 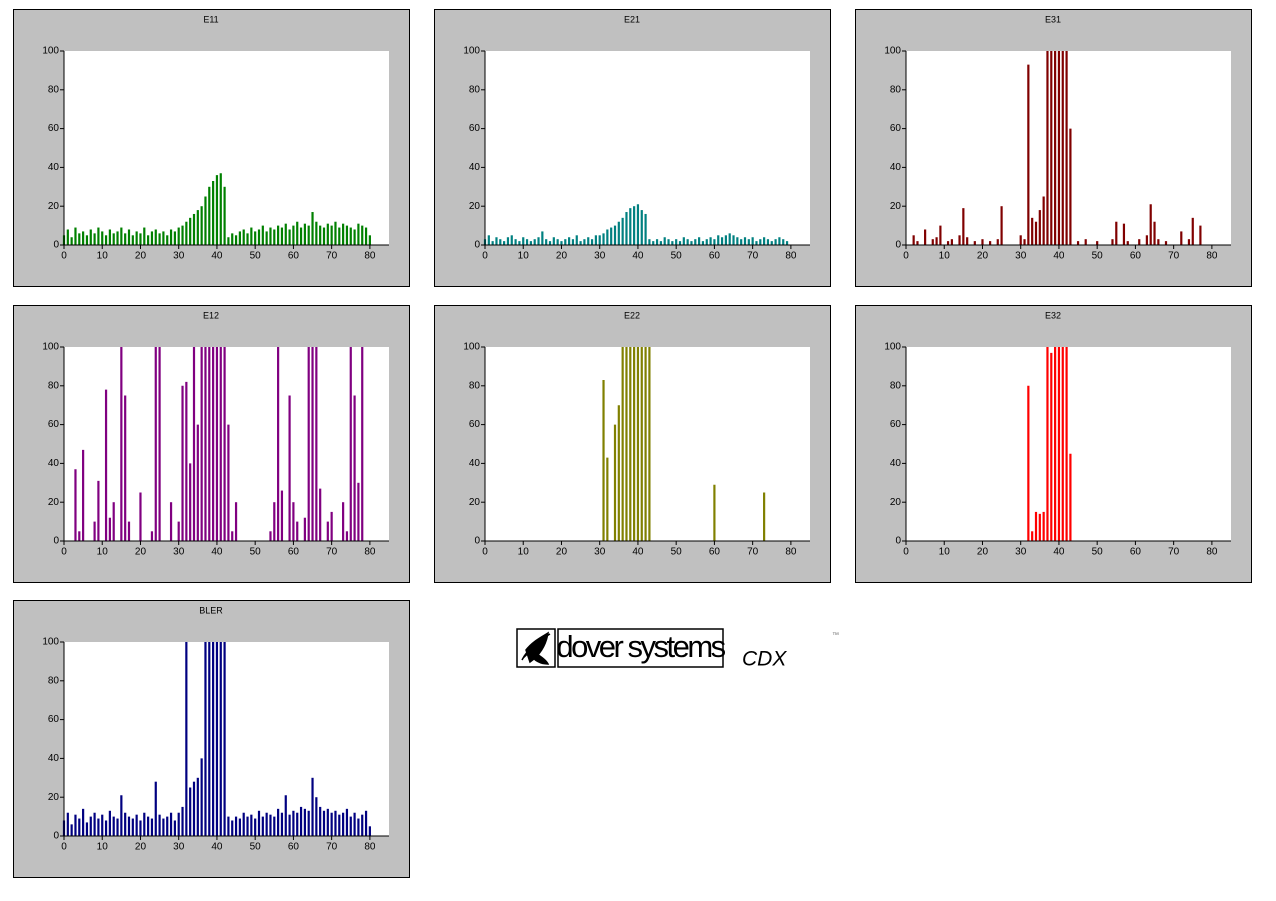 What do you see at coordinates (211, 610) in the screenshot?
I see `chart-title: BLER` at bounding box center [211, 610].